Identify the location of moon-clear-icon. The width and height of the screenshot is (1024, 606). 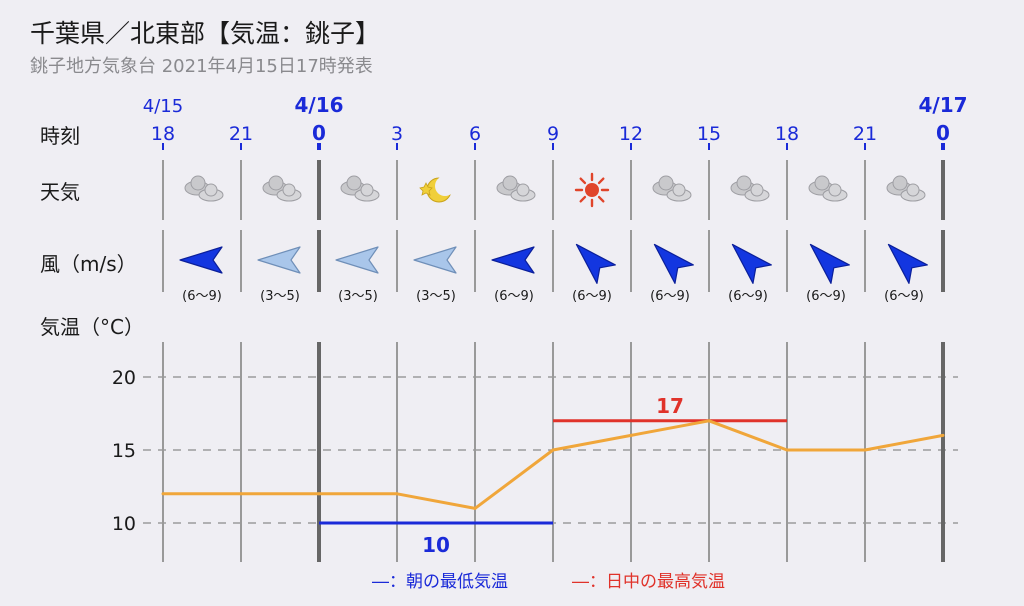
(437, 189).